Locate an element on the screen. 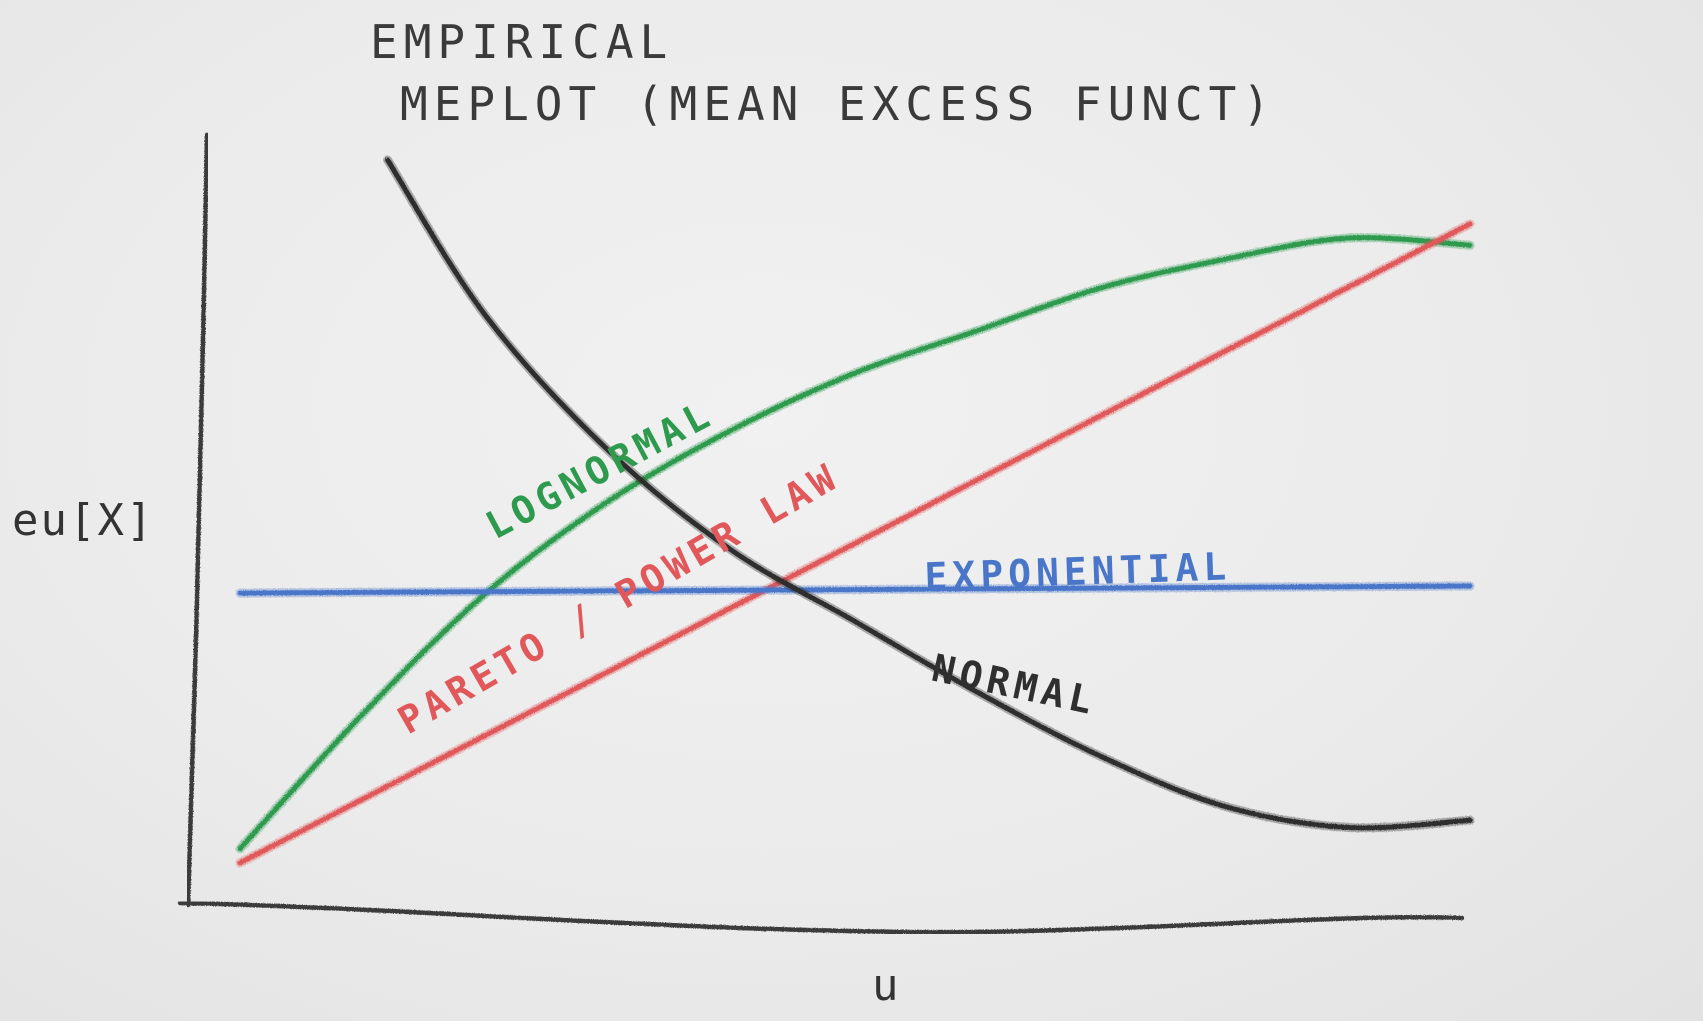 The width and height of the screenshot is (1703, 1021). chart-title-line-2: MEPLOT (MEAN EXCESS FUNCT) is located at coordinates (838, 104).